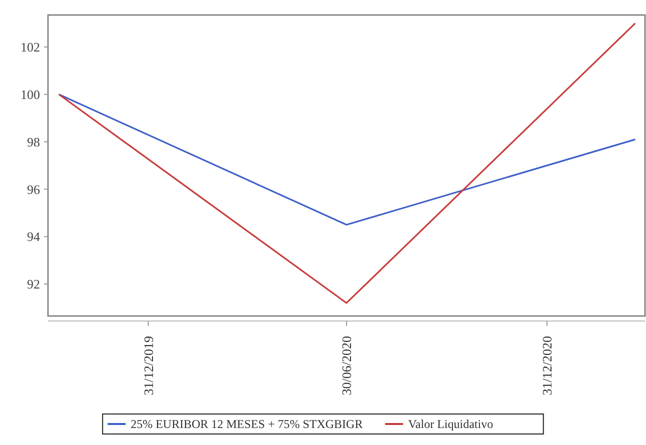  I want to click on x-tick-label: 31/12/2019, so click(148, 366).